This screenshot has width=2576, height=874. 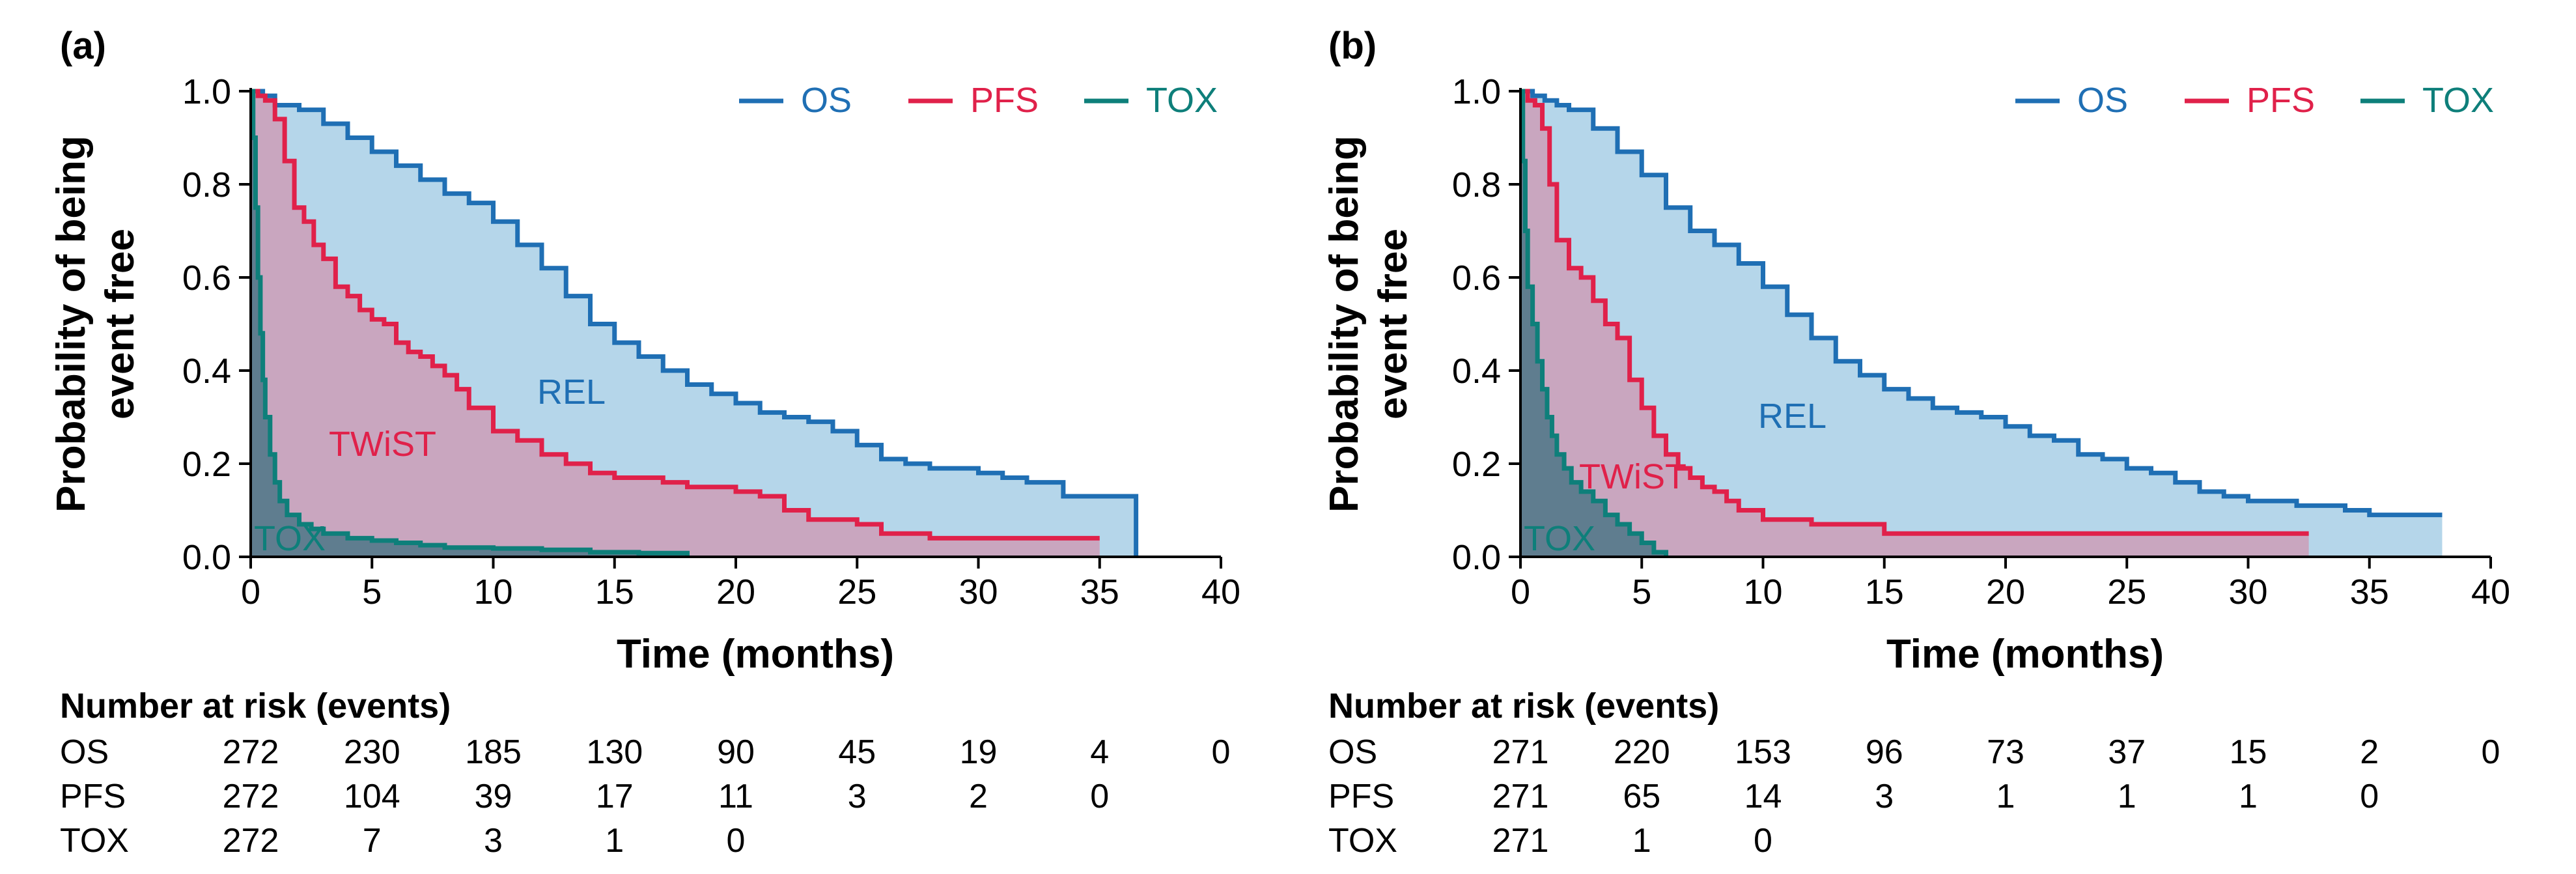 What do you see at coordinates (251, 752) in the screenshot?
I see `risk-value-os: 272` at bounding box center [251, 752].